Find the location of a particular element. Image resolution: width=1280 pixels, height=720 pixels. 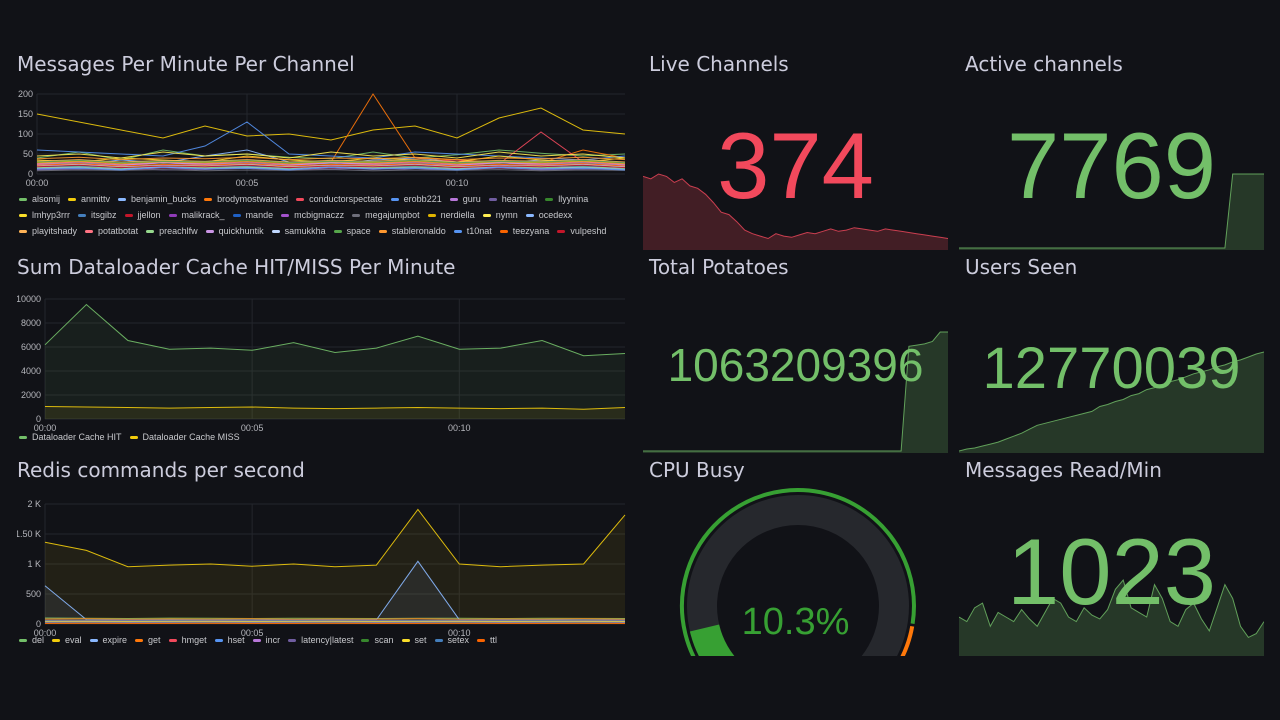

legend-item: ttl is located at coordinates (487, 640).